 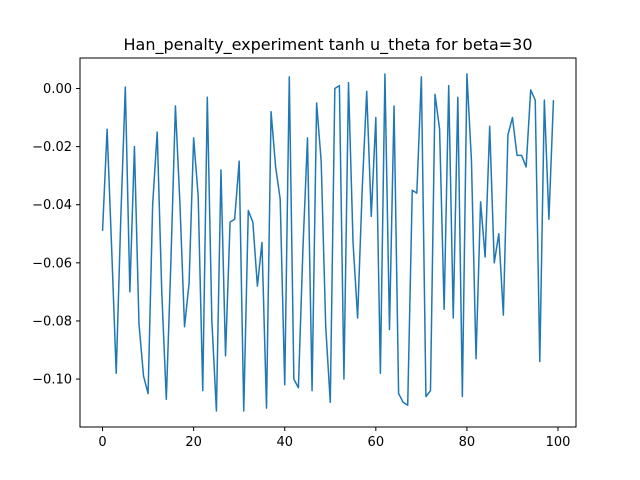 What do you see at coordinates (52, 147) in the screenshot?
I see `y-tick-label: −0.02` at bounding box center [52, 147].